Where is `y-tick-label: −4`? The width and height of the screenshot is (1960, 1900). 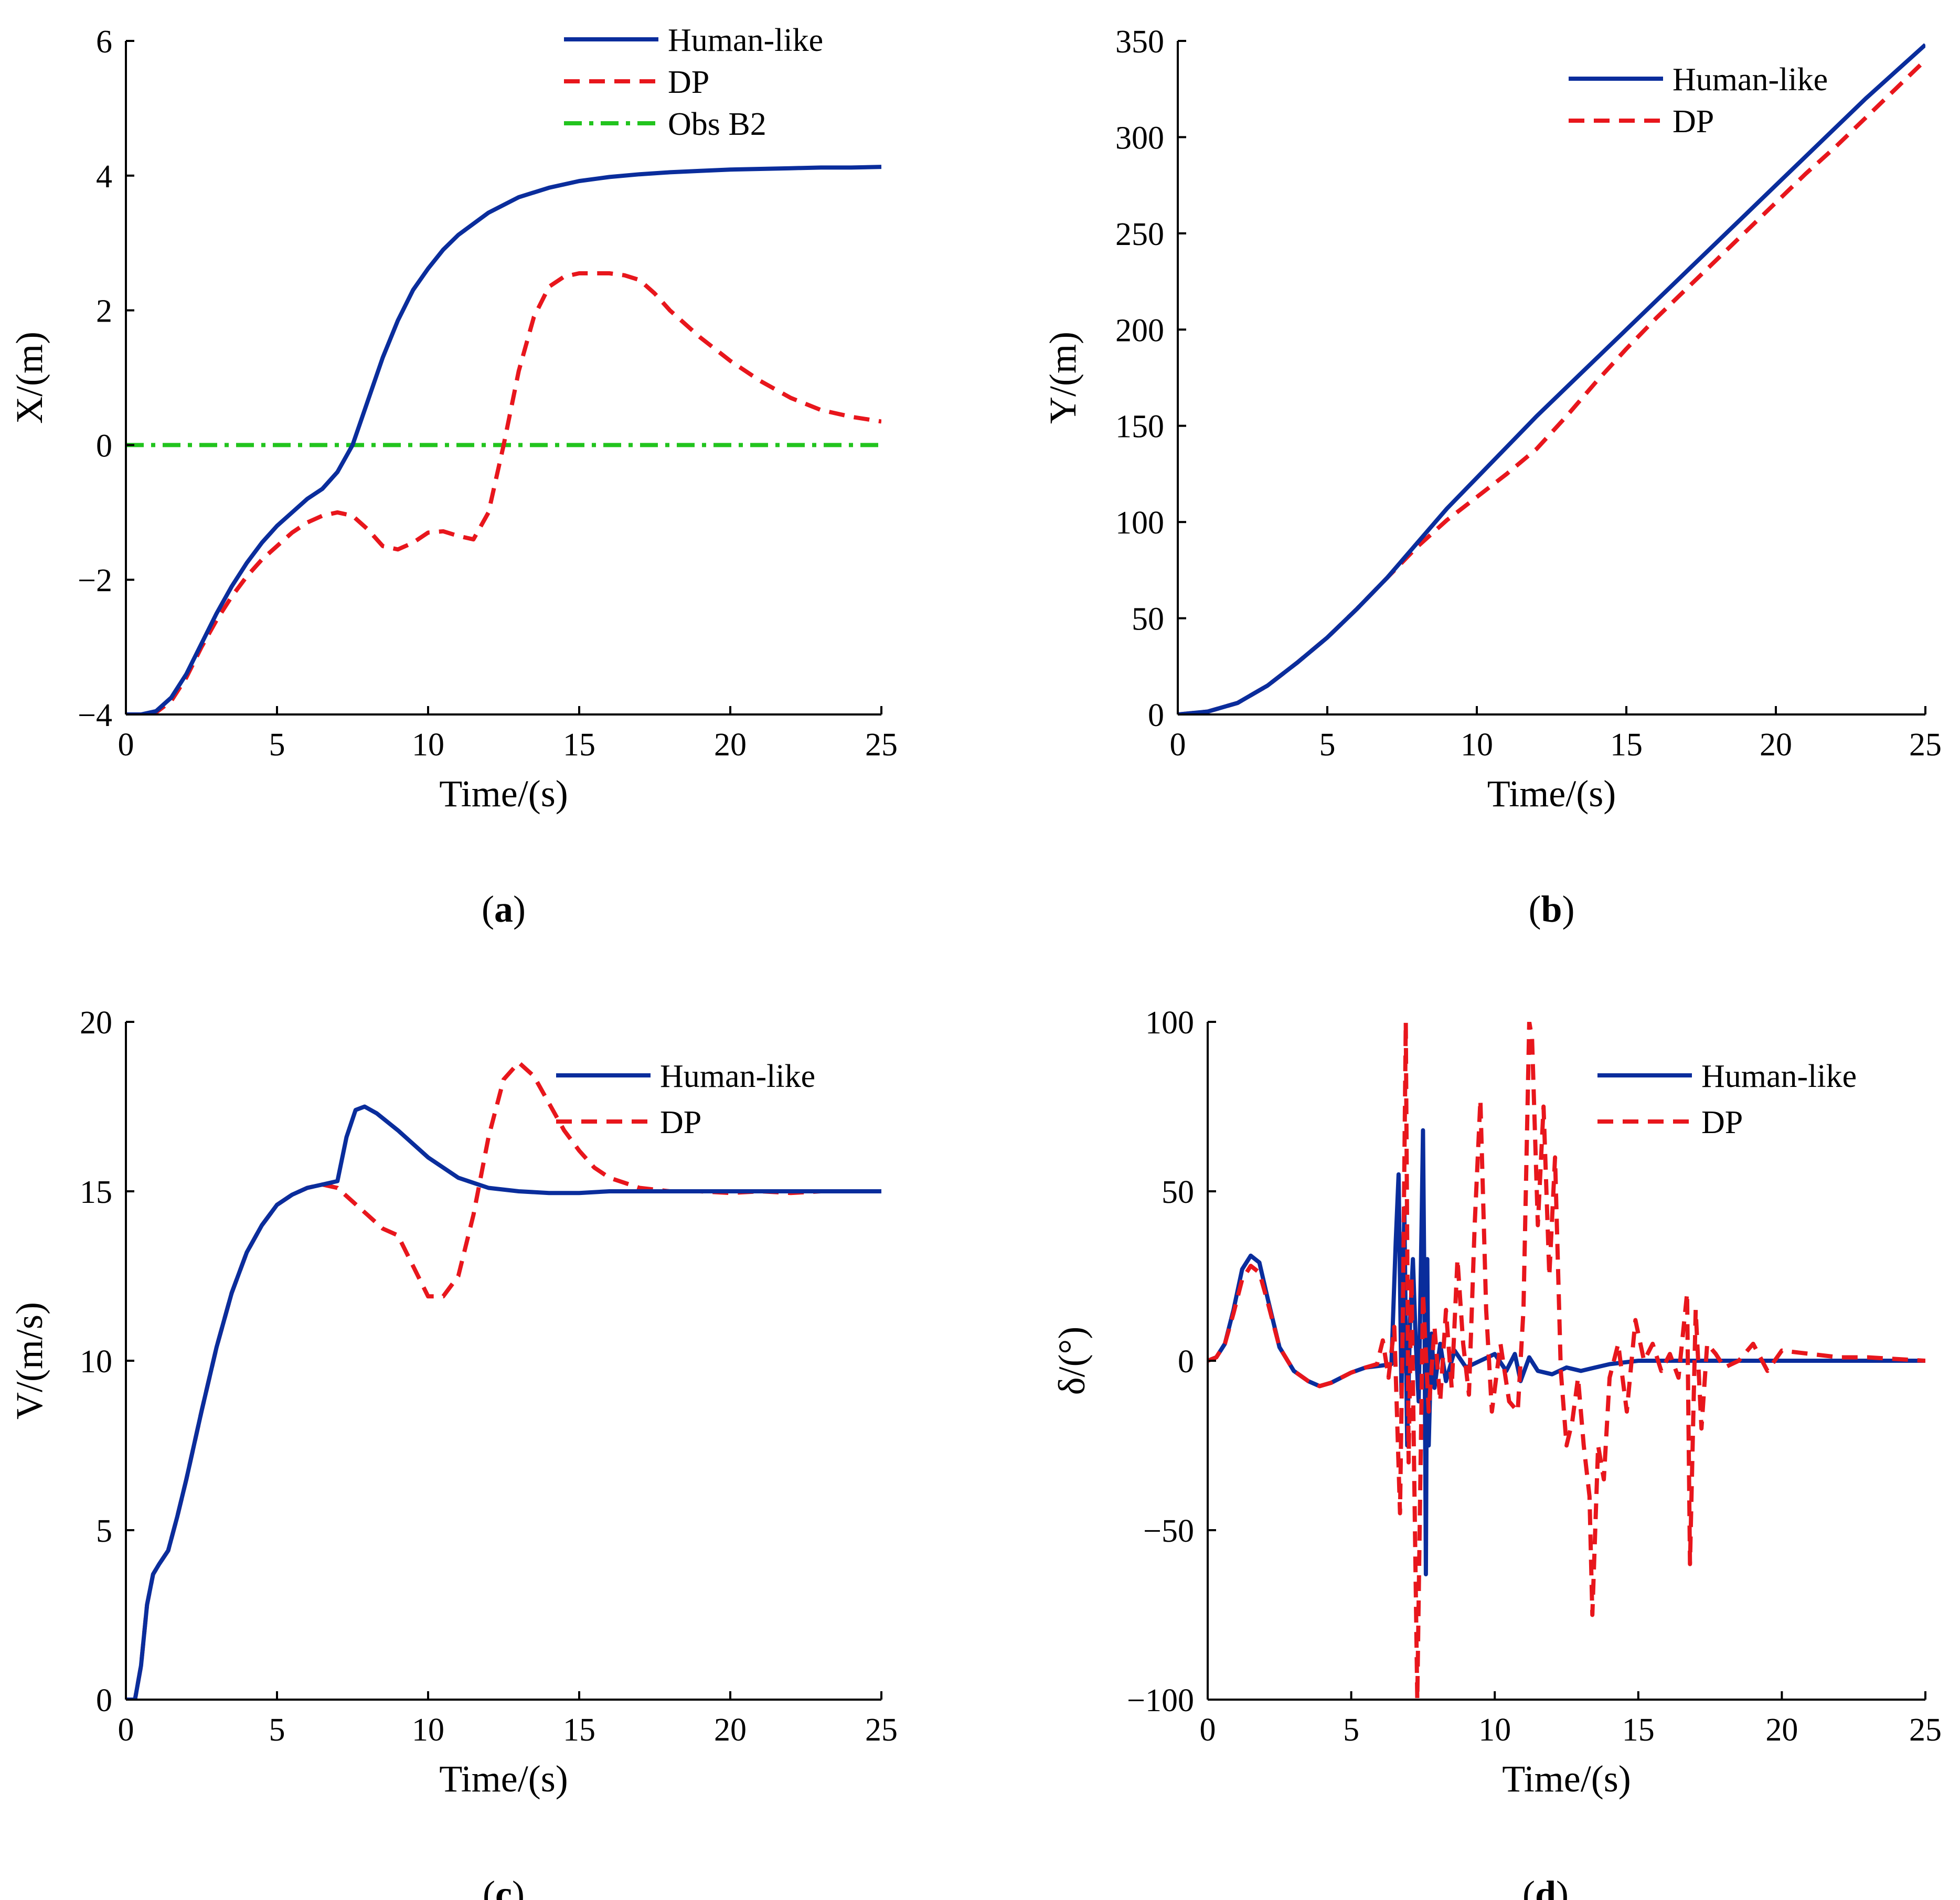 y-tick-label: −4 is located at coordinates (95, 715).